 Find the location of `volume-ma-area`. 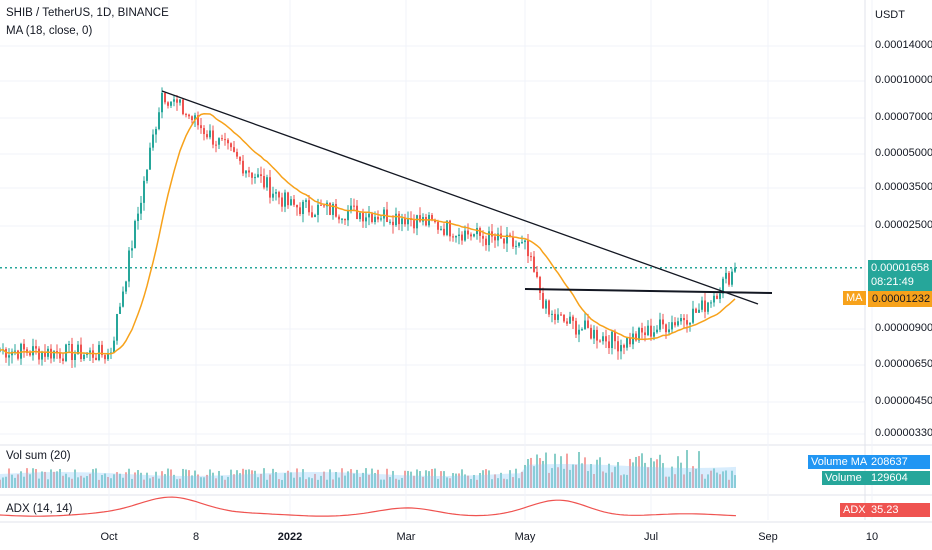

volume-ma-area is located at coordinates (368, 476).